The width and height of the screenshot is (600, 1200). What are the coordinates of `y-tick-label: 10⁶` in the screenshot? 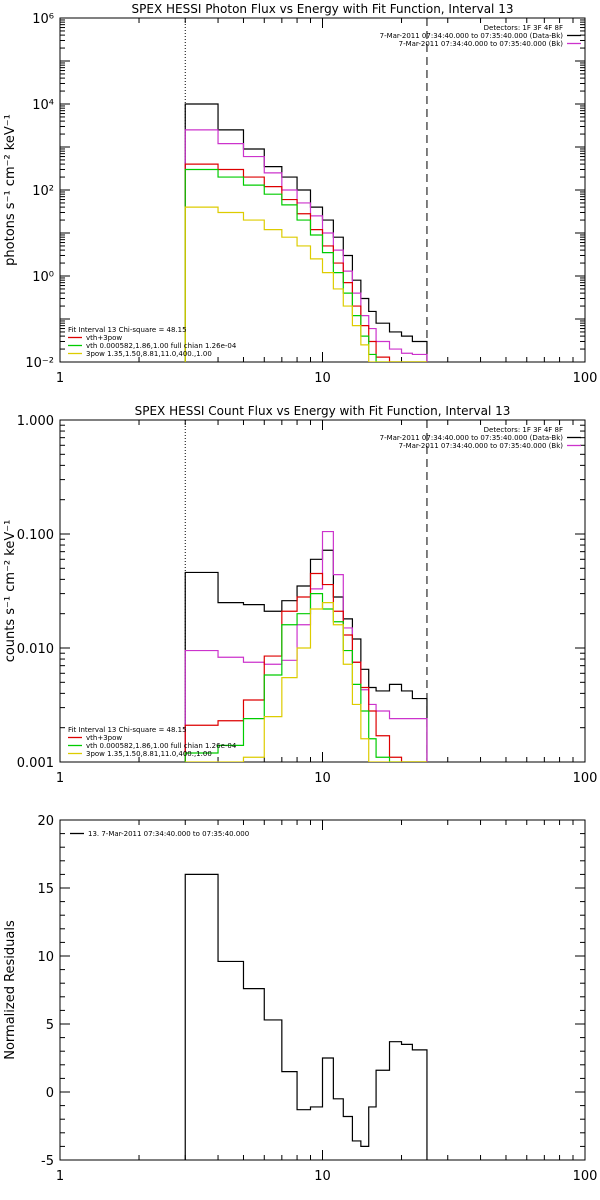 It's located at (43, 19).